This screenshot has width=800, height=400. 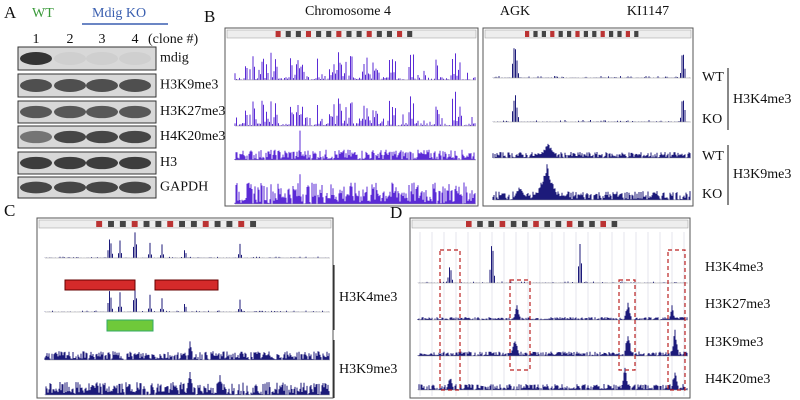 I want to click on blot-label: H4K20me3, so click(x=192, y=136).